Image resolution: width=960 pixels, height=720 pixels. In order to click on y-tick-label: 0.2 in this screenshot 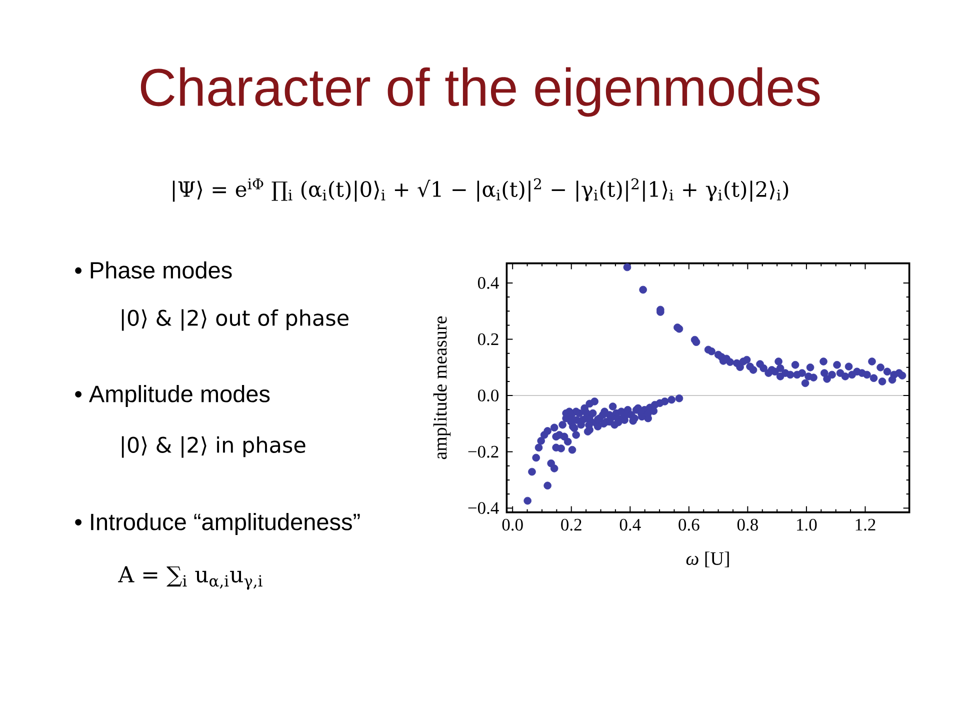, I will do `click(488, 339)`.